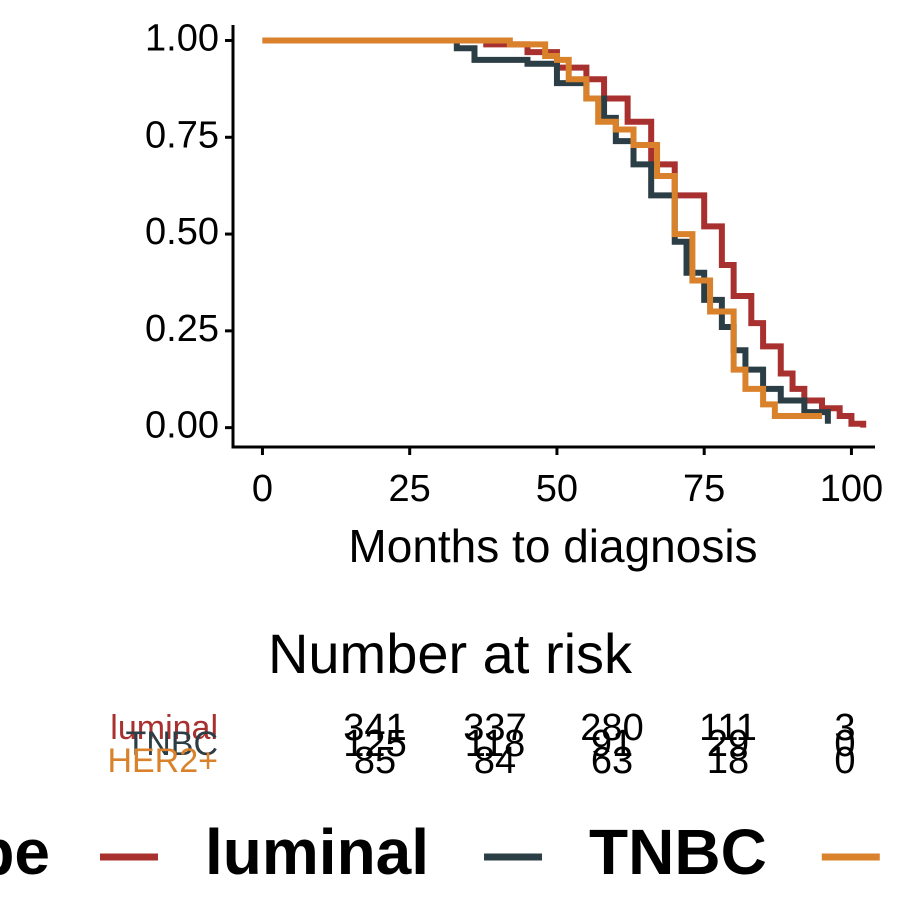 The image size is (900, 900). What do you see at coordinates (374, 728) in the screenshot?
I see `risk-count: 341` at bounding box center [374, 728].